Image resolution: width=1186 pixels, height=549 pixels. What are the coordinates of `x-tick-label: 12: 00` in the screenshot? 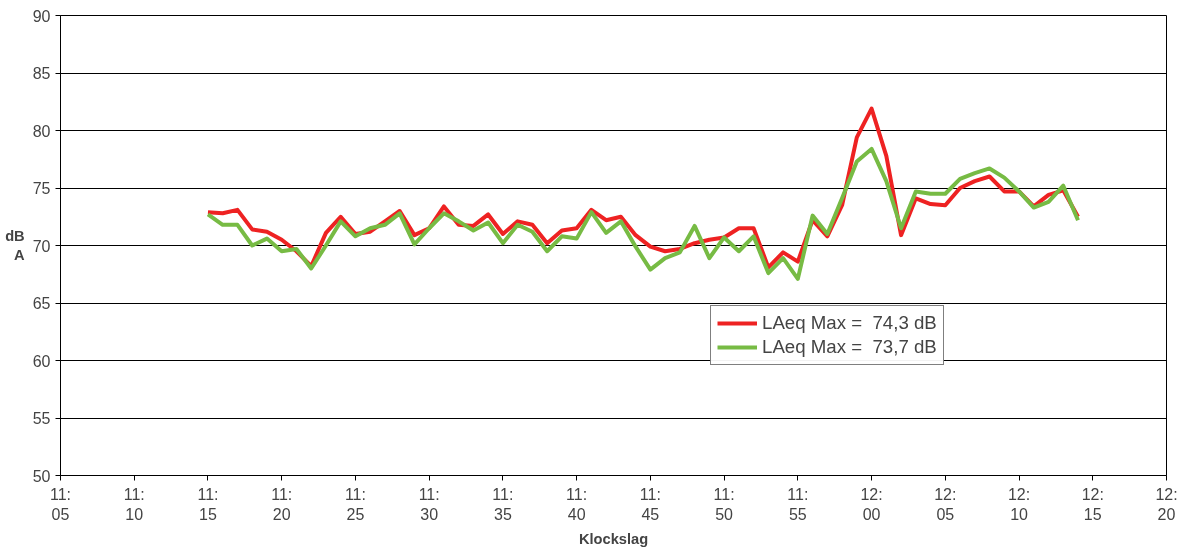 It's located at (871, 504).